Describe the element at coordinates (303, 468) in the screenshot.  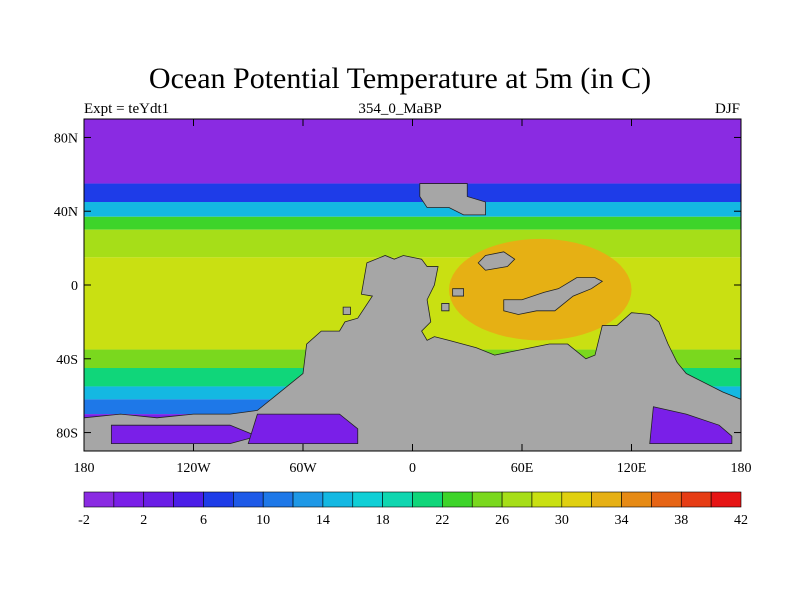
I see `x-tick-label: 60W` at that location.